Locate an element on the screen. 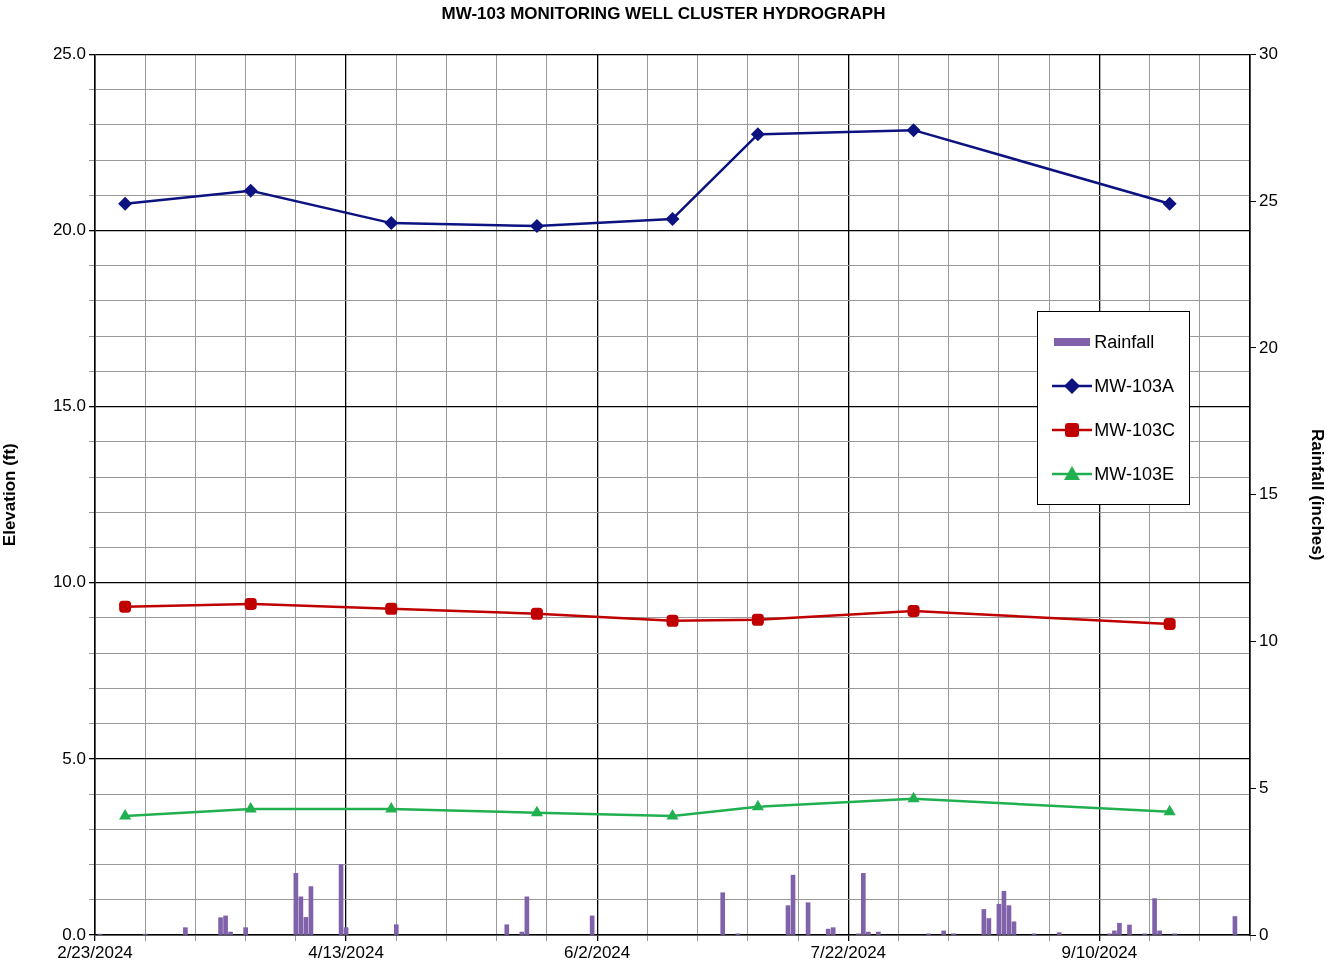 Image resolution: width=1327 pixels, height=973 pixels. chart-title: MW-103 MONITORING WELL CLUSTER HYDROGRAPH is located at coordinates (663, 13).